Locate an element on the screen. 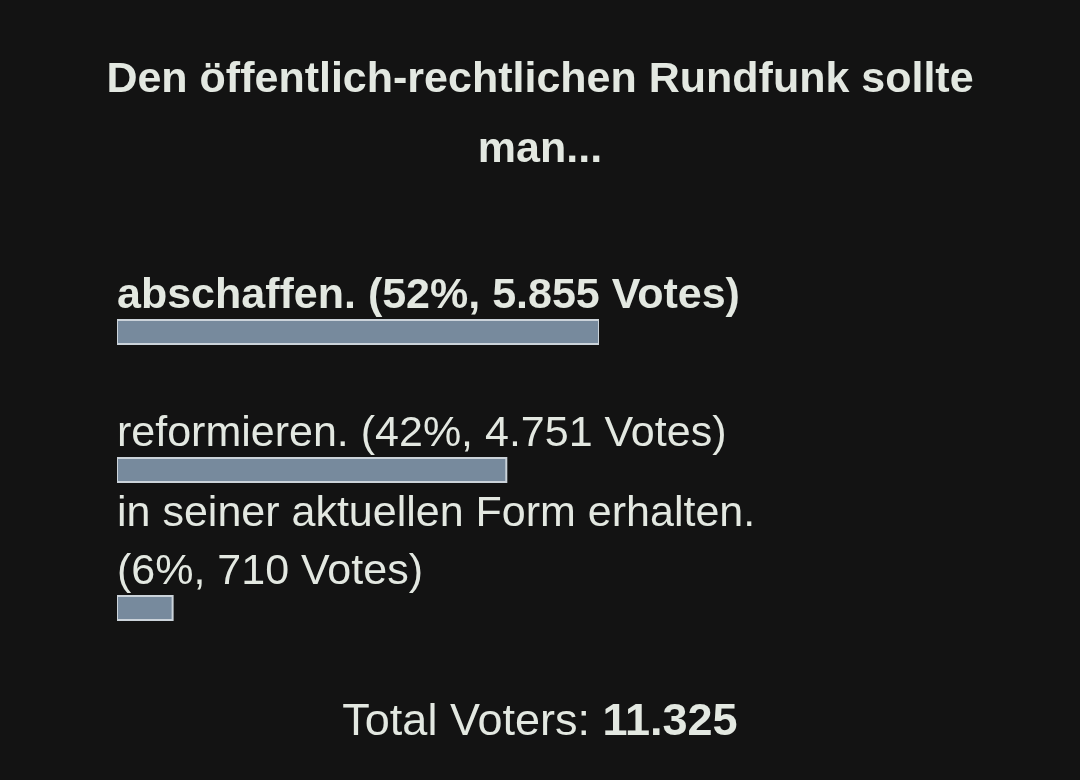 The height and width of the screenshot is (780, 1080). y-tick-label: abschaffen. is located at coordinates (236, 293).